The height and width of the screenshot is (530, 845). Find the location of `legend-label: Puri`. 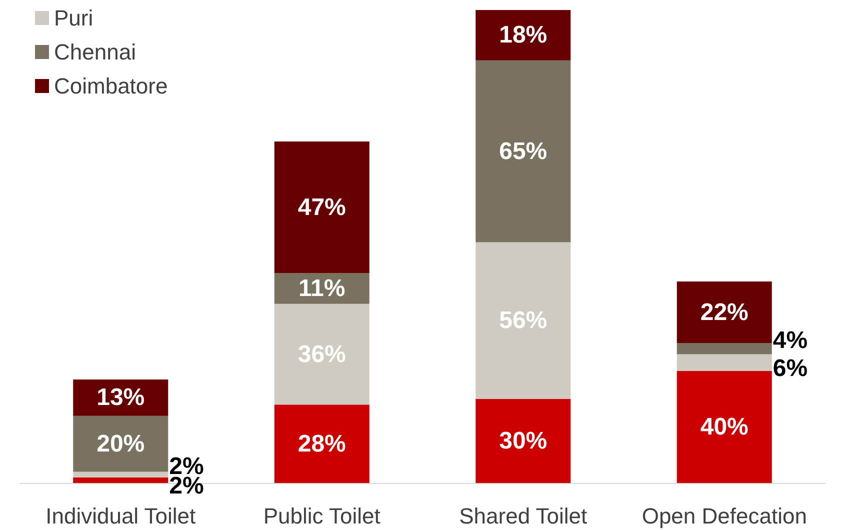

legend-label: Puri is located at coordinates (74, 18).